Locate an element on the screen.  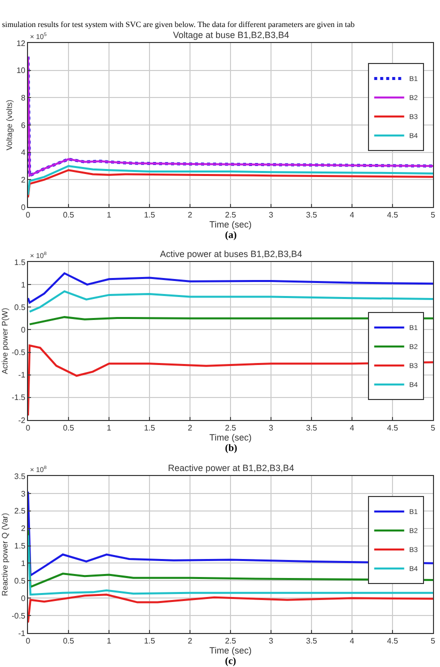
y-tick-label: 2.5 is located at coordinates (20, 511).